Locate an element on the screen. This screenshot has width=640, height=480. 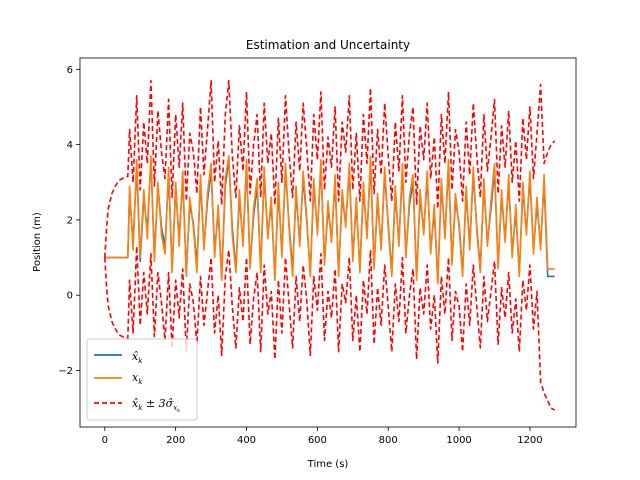
x-axis-label: Time (s) is located at coordinates (328, 464).